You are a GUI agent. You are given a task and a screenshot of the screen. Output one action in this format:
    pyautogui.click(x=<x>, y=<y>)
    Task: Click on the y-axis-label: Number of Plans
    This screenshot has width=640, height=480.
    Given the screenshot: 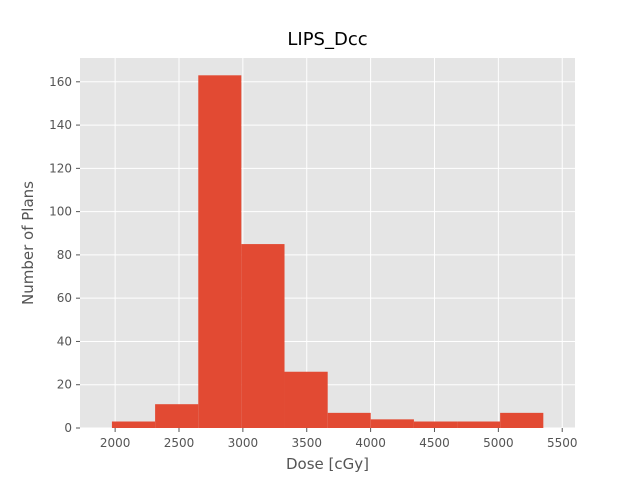 What is the action you would take?
    pyautogui.click(x=28, y=243)
    